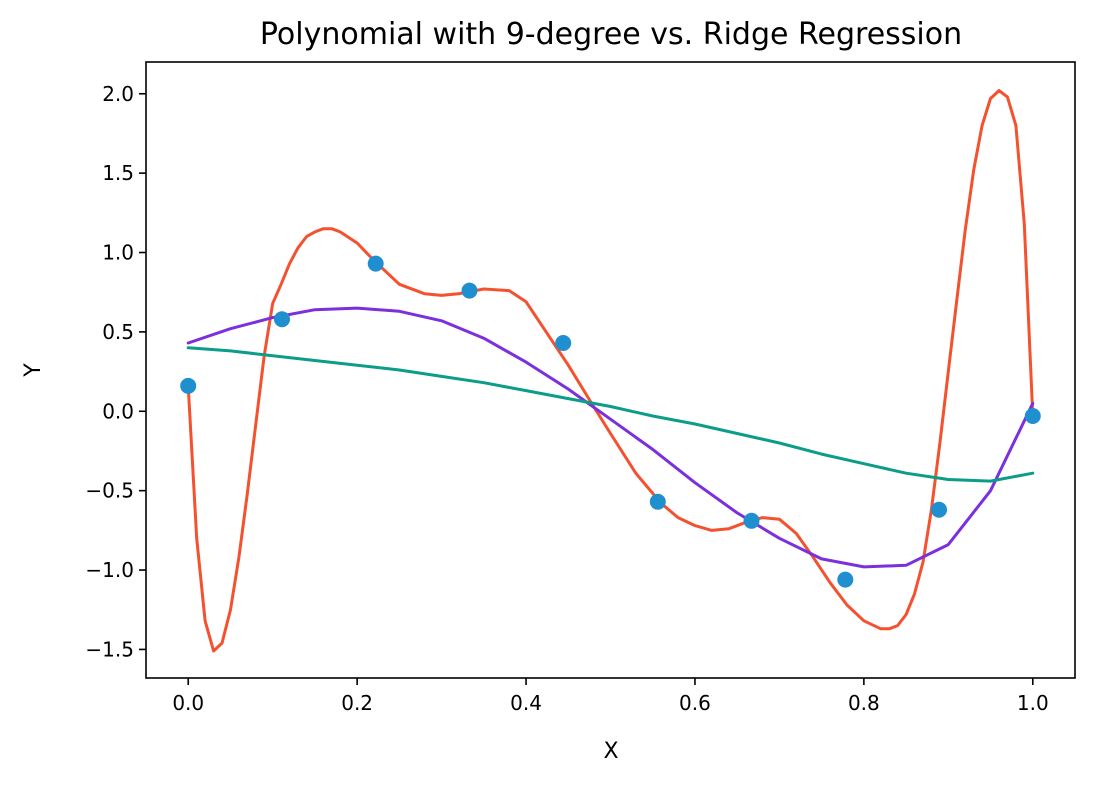  What do you see at coordinates (118, 332) in the screenshot?
I see `y-tick-label: 0.5` at bounding box center [118, 332].